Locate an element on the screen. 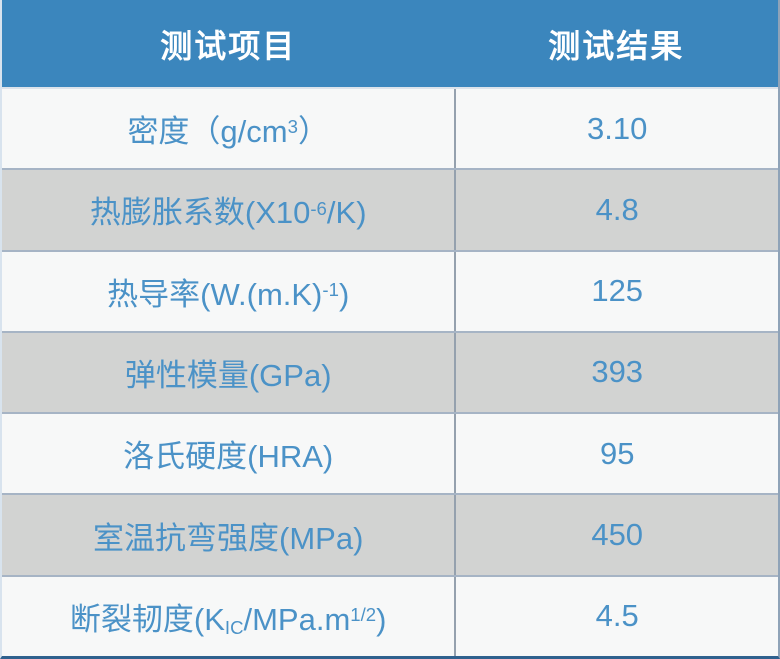 Image resolution: width=780 pixels, height=659 pixels. test-result-cell: 393 is located at coordinates (616, 372).